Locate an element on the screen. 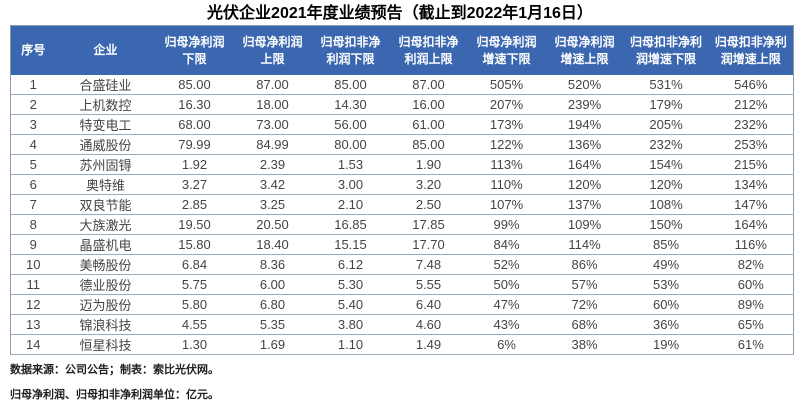  company-cell: 恒星科技 is located at coordinates (105, 344).